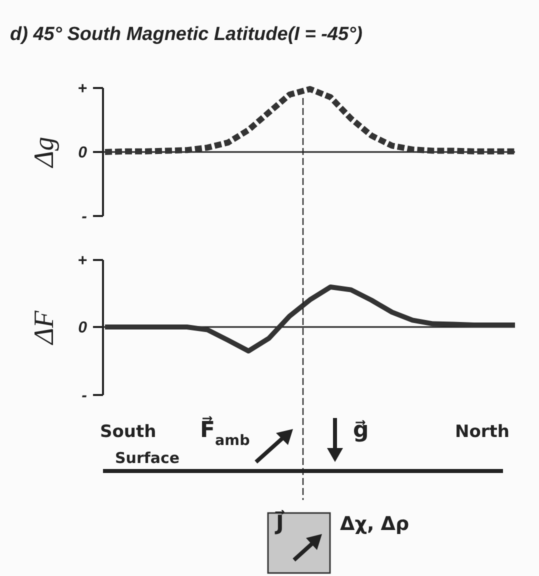  I want to click on text: South, so click(128, 432).